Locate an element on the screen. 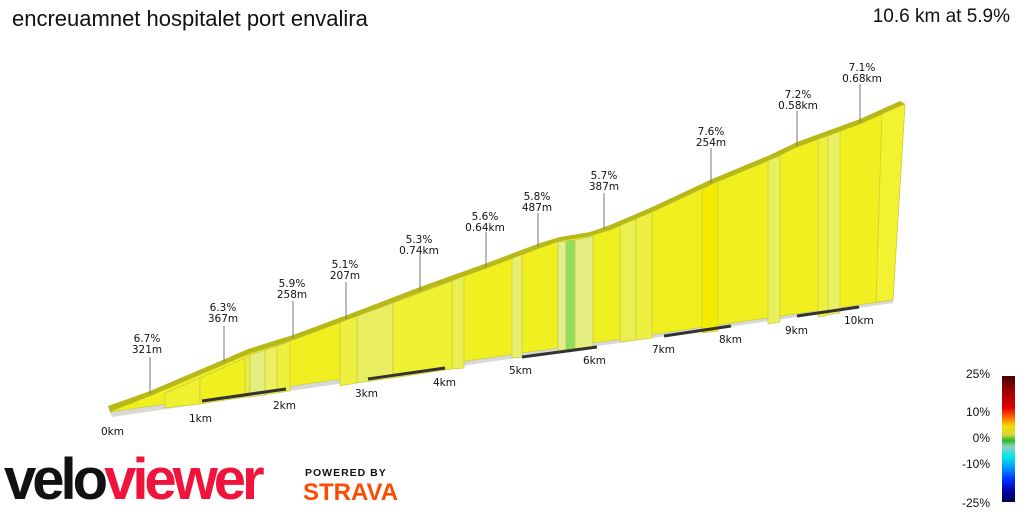 This screenshot has height=512, width=1024. svg-text: 5.9% is located at coordinates (292, 284).